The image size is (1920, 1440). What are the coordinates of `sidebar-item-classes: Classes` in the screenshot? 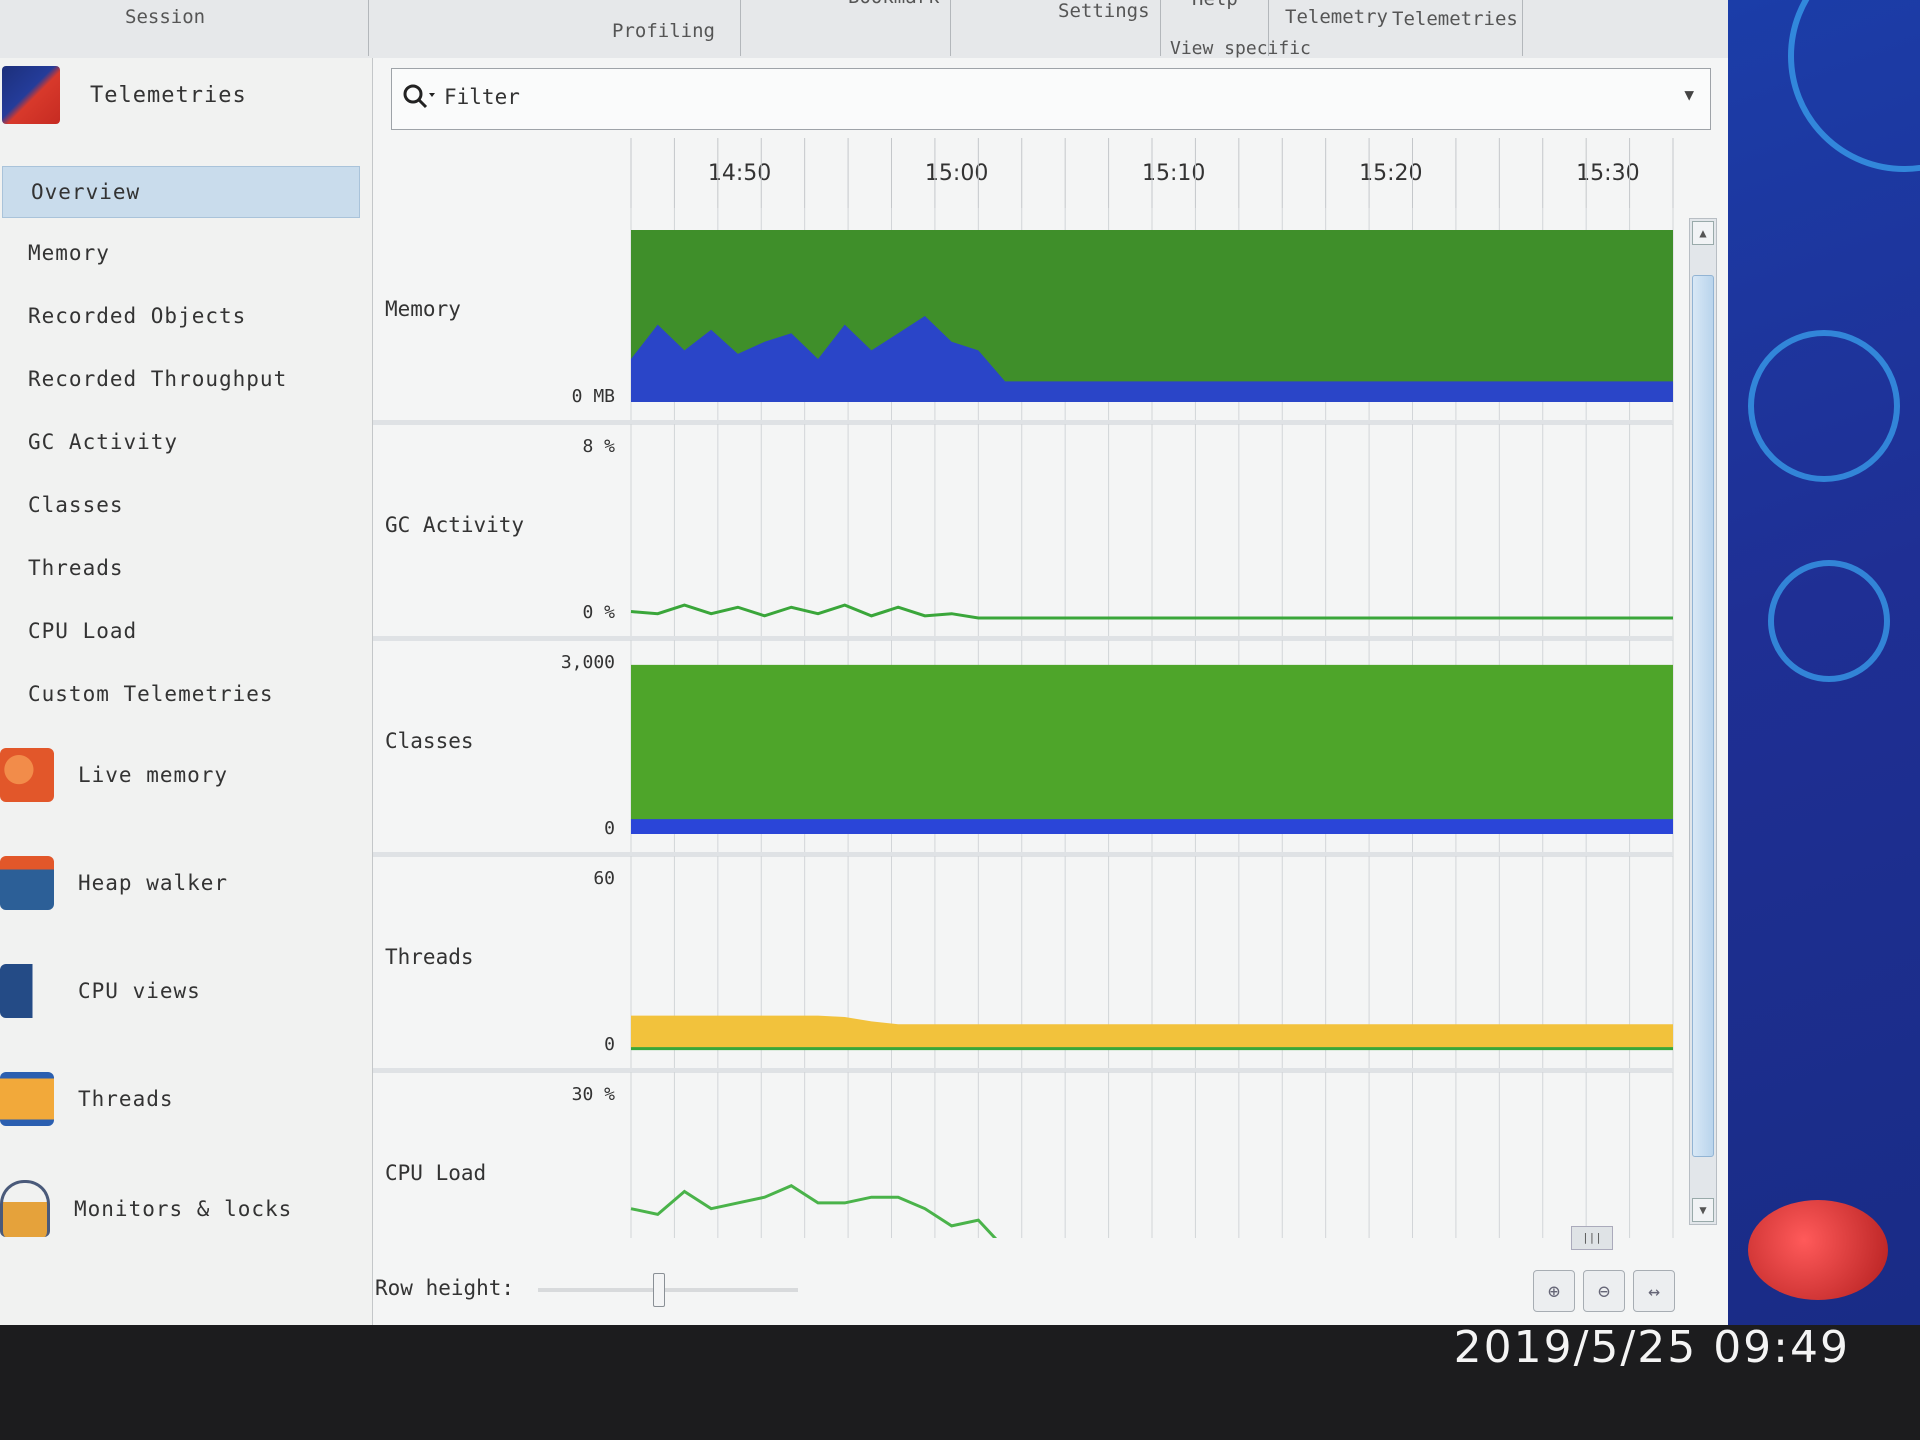 It's located at (76, 505).